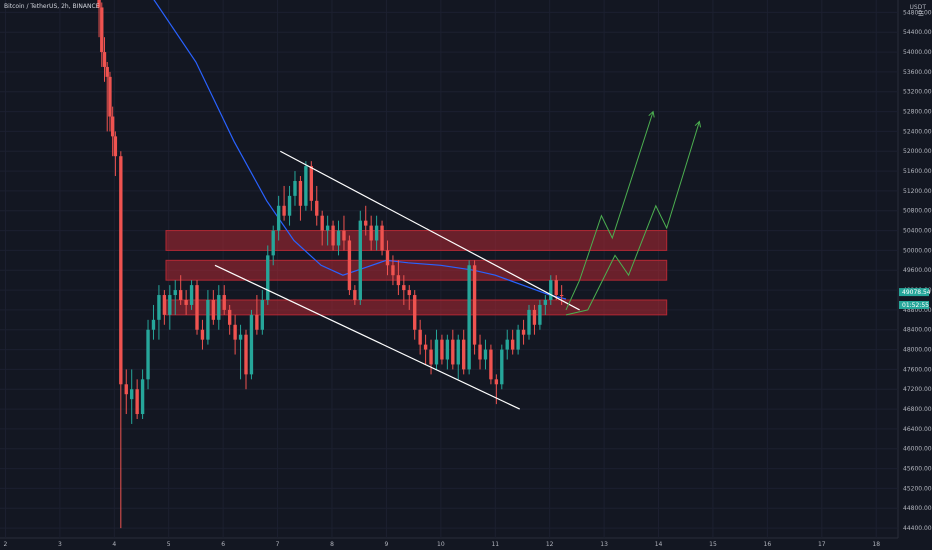 The height and width of the screenshot is (550, 932). What do you see at coordinates (278, 544) in the screenshot?
I see `x-tick-label: 7` at bounding box center [278, 544].